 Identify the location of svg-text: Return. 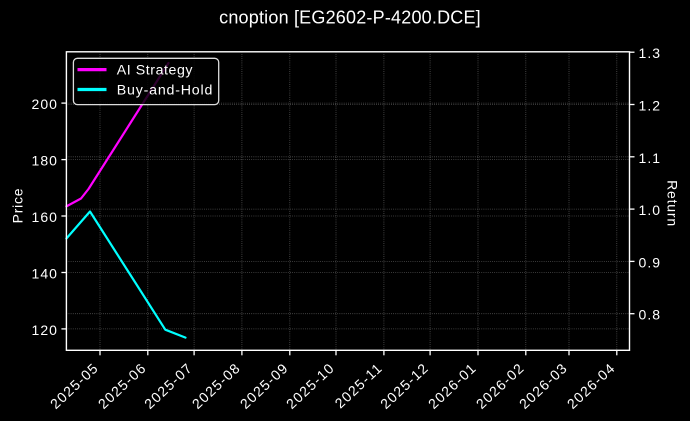
(673, 203).